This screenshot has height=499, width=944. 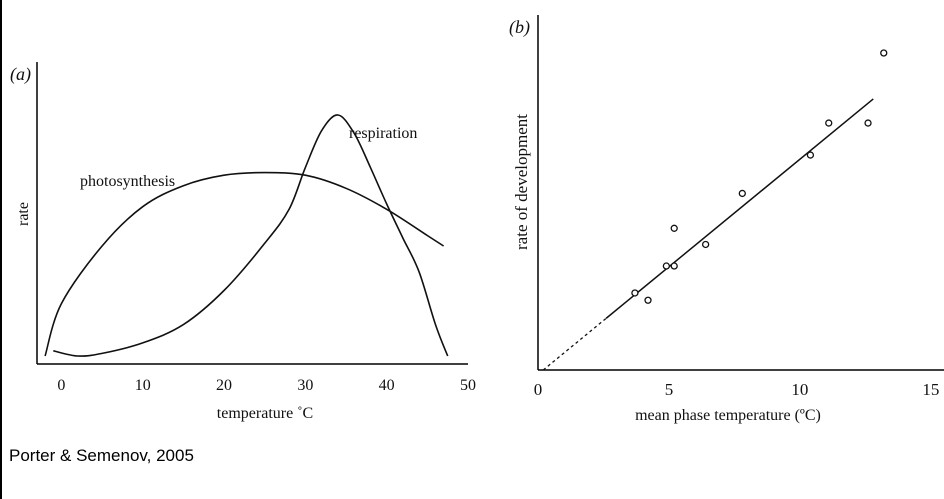 I want to click on source-caption: Porter & Semenov, 2005, so click(x=101, y=455).